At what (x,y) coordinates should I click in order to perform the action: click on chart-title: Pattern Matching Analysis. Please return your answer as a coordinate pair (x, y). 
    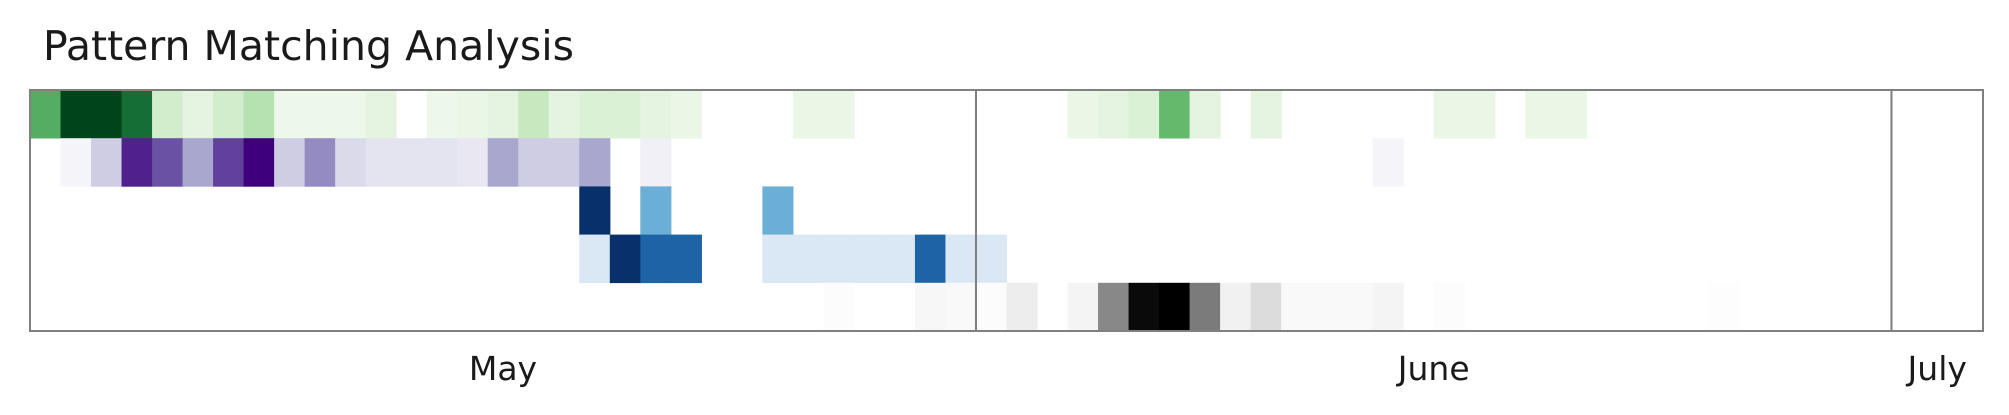
    Looking at the image, I should click on (308, 46).